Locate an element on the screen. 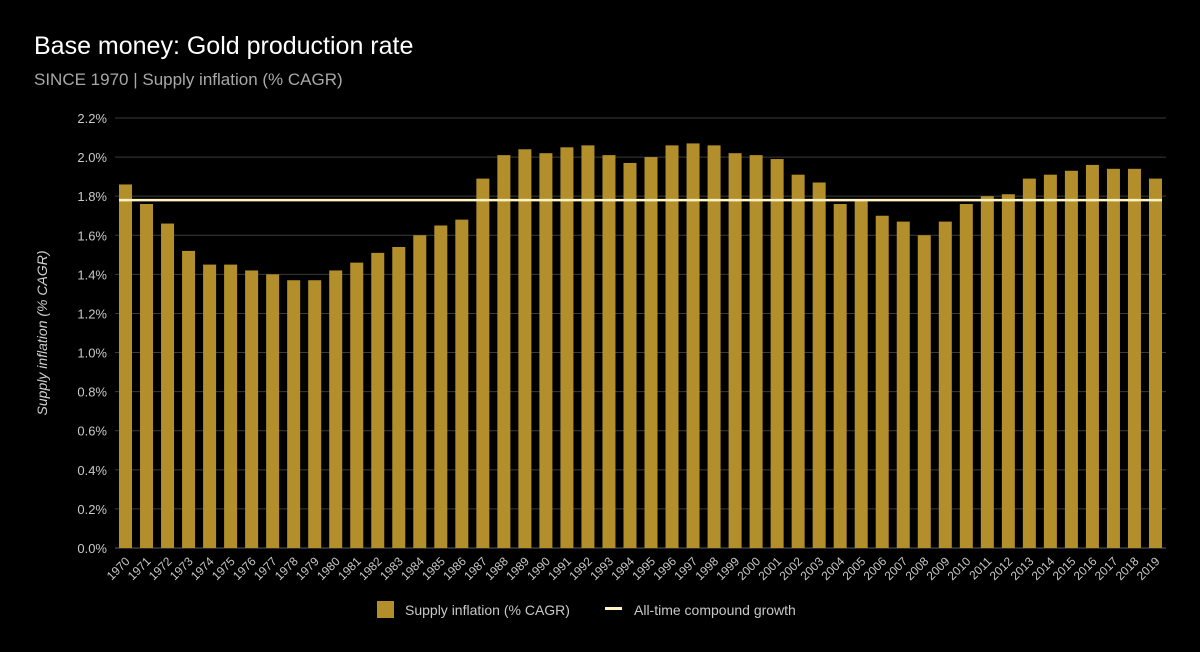 This screenshot has height=652, width=1200. x-tick-label: 2019 is located at coordinates (1148, 568).